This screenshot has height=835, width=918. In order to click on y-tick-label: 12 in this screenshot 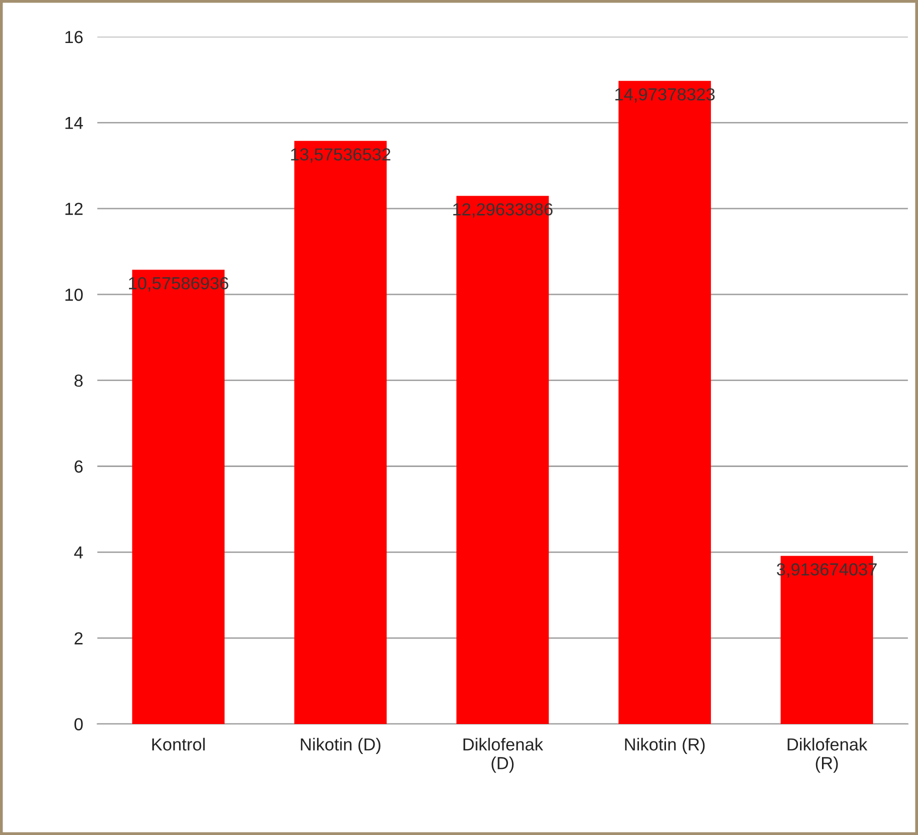, I will do `click(74, 208)`.